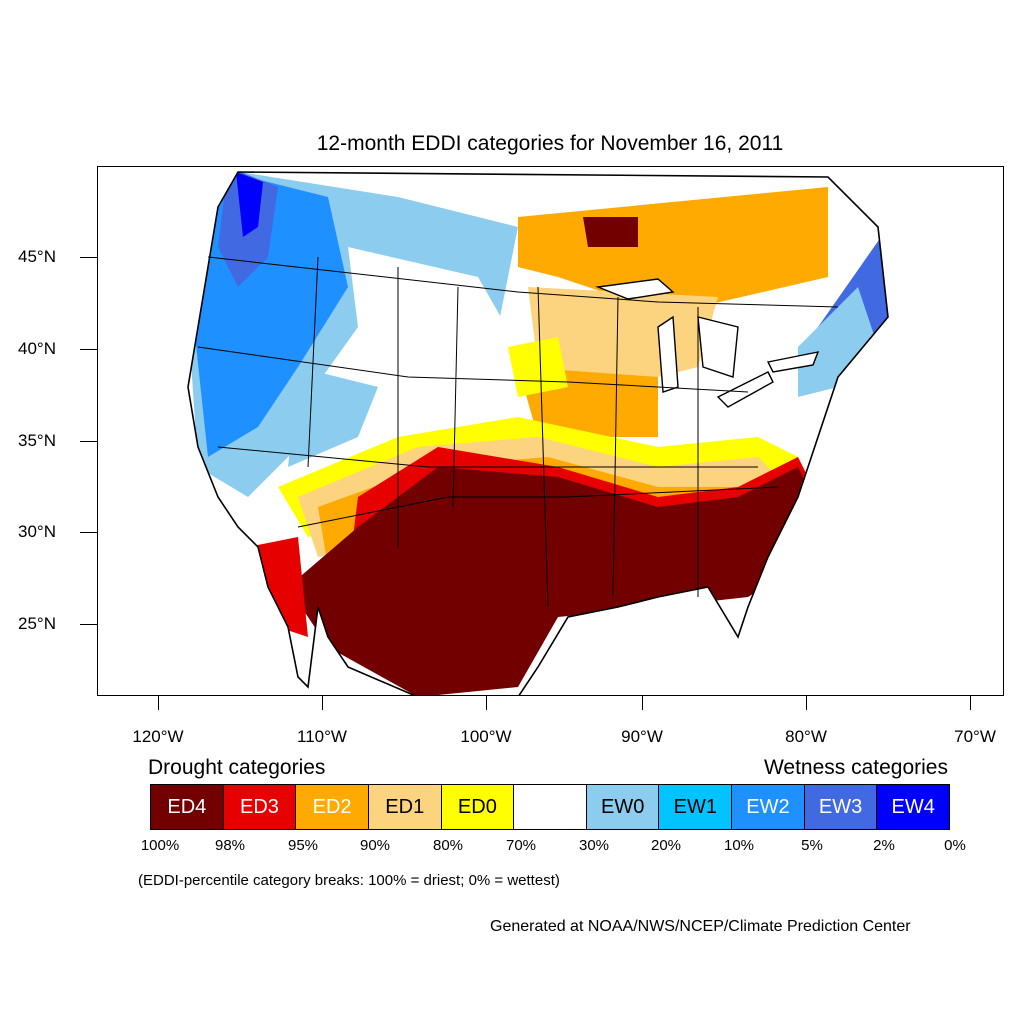 The image size is (1024, 1024). Describe the element at coordinates (37, 348) in the screenshot. I see `lat-label-40n: 40°N` at that location.